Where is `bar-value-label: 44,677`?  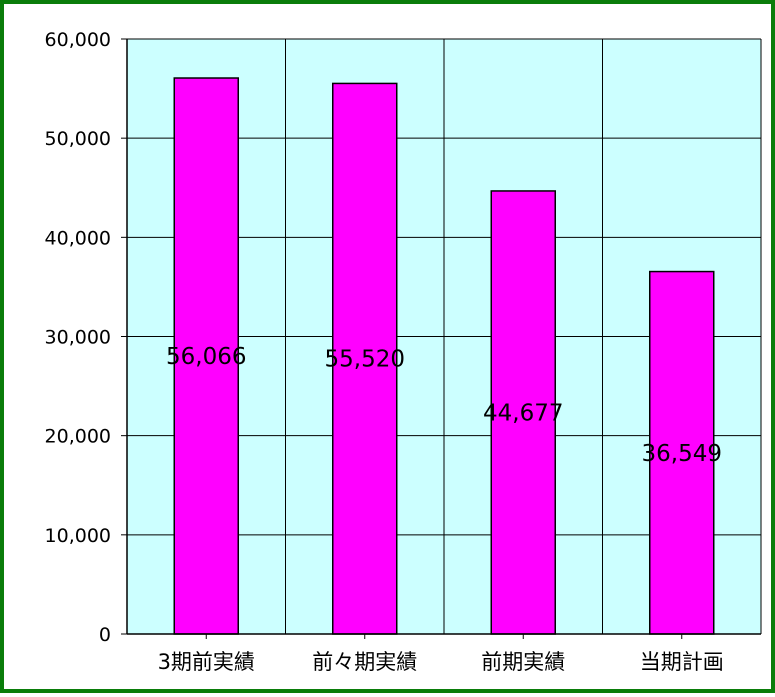 bar-value-label: 44,677 is located at coordinates (523, 413).